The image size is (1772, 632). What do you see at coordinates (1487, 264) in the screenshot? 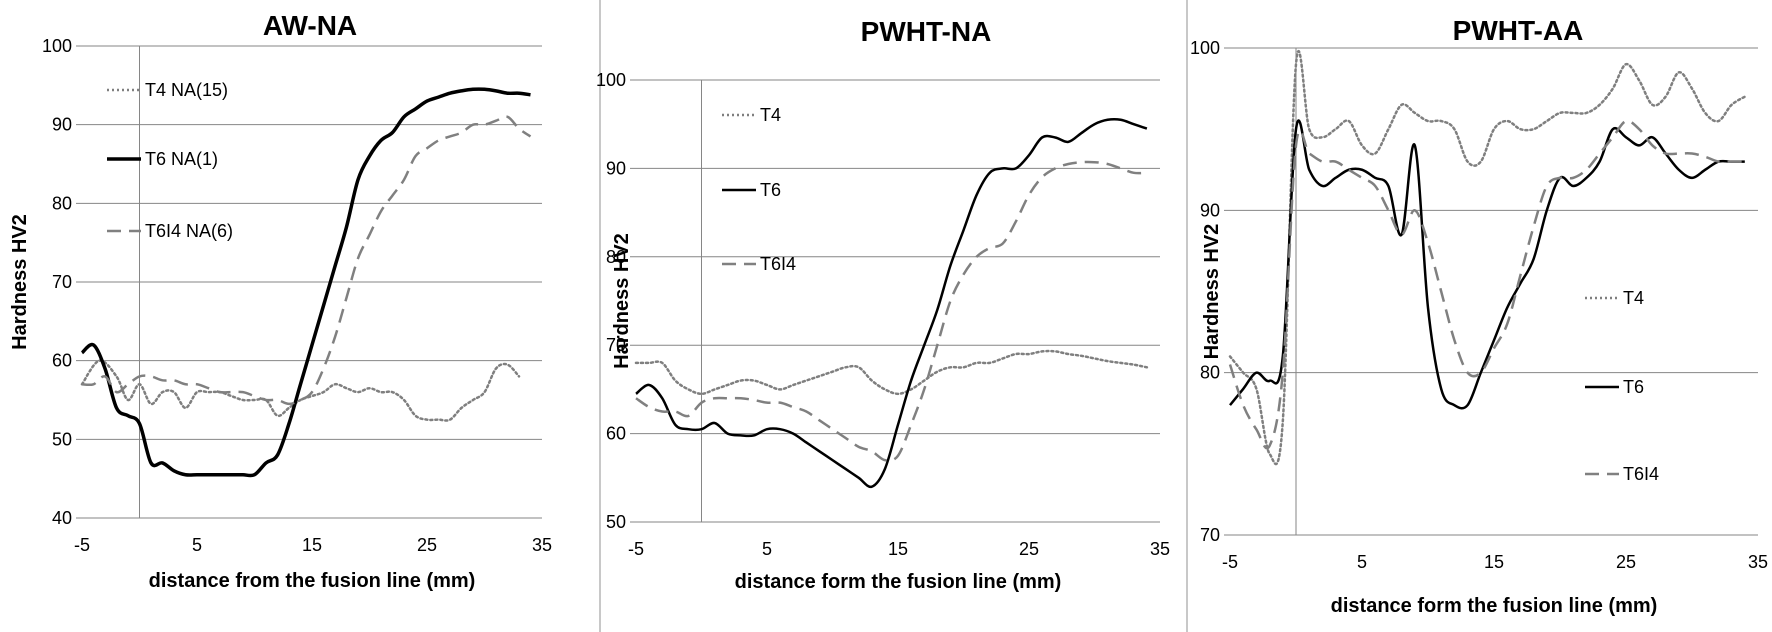
I see `series-line-t6` at bounding box center [1487, 264].